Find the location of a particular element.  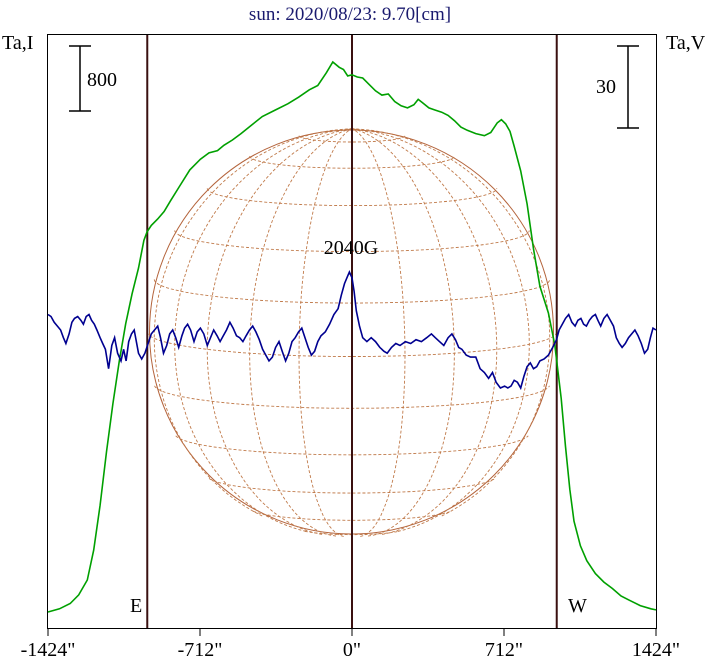

limb-label-west: W is located at coordinates (577, 606).